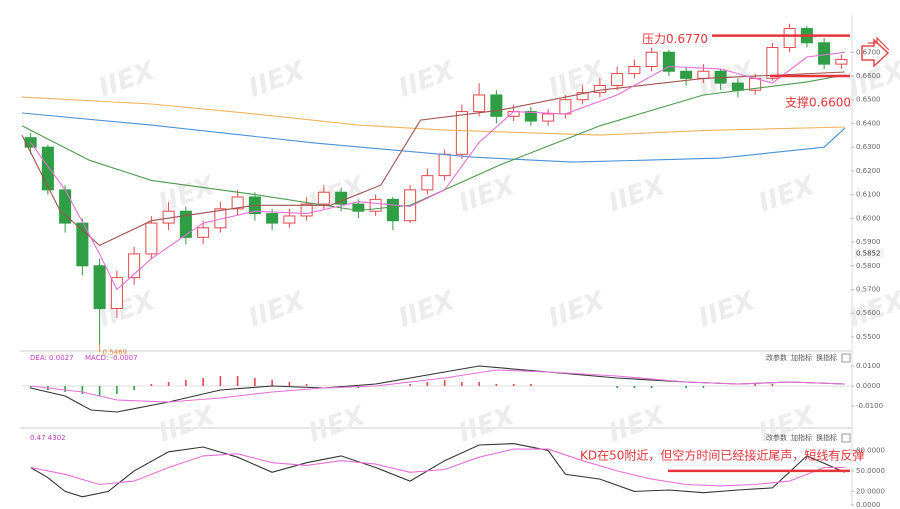  What do you see at coordinates (868, 100) in the screenshot?
I see `y-tick-label: 0.6500` at bounding box center [868, 100].